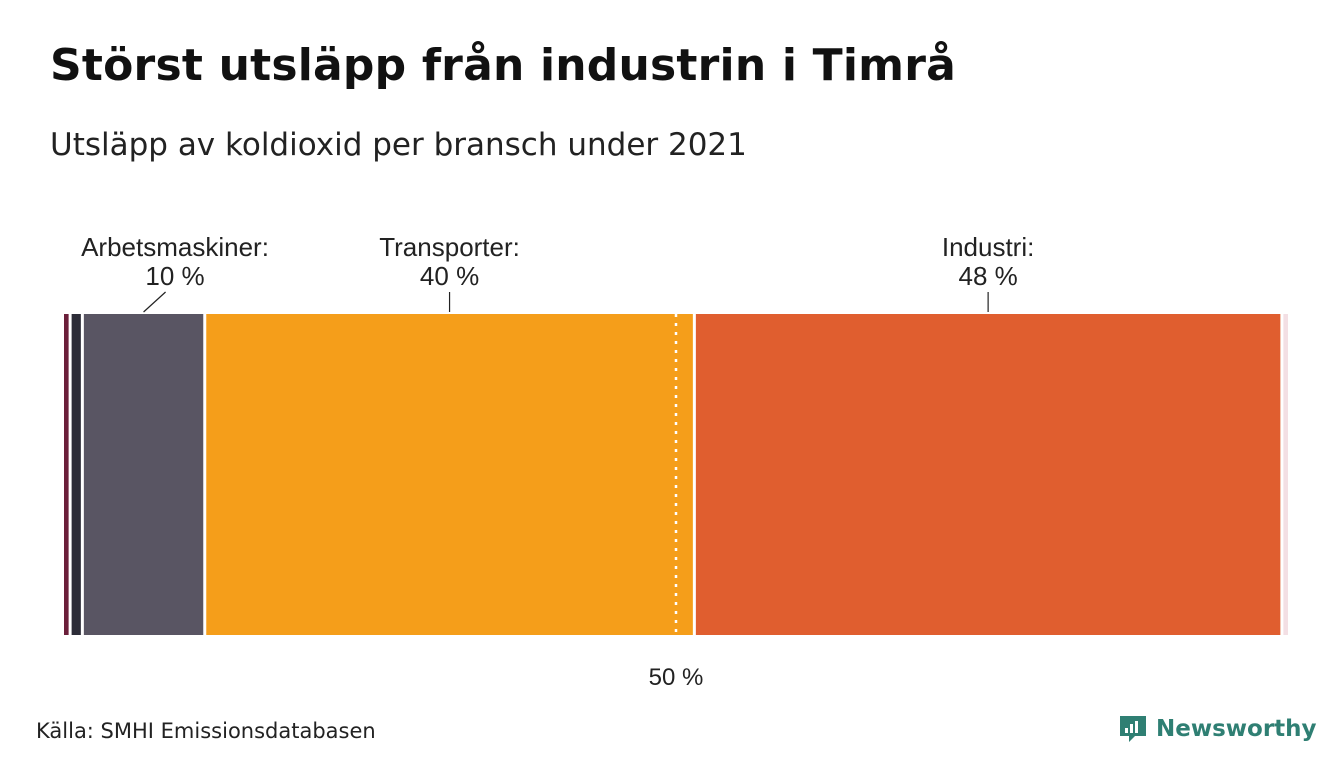  Describe the element at coordinates (449, 247) in the screenshot. I see `category-label-transporter: Transporter:` at that location.